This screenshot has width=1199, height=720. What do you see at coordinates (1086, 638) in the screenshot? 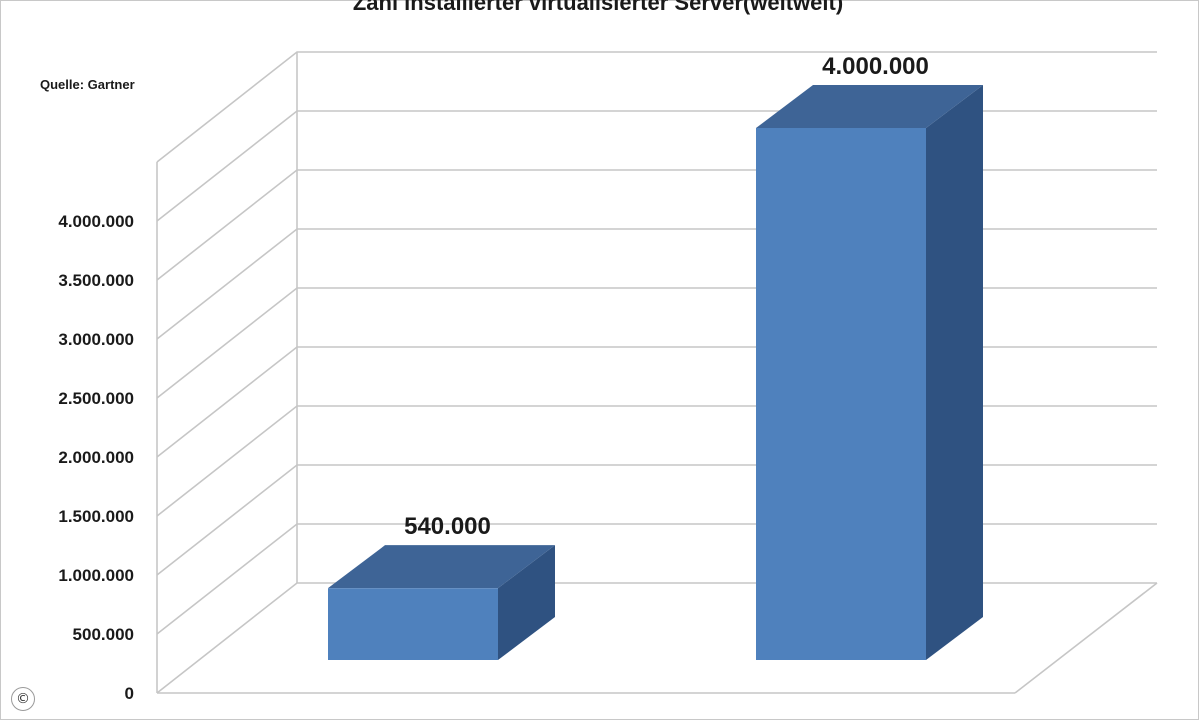
I see `floor-edge` at bounding box center [1086, 638].